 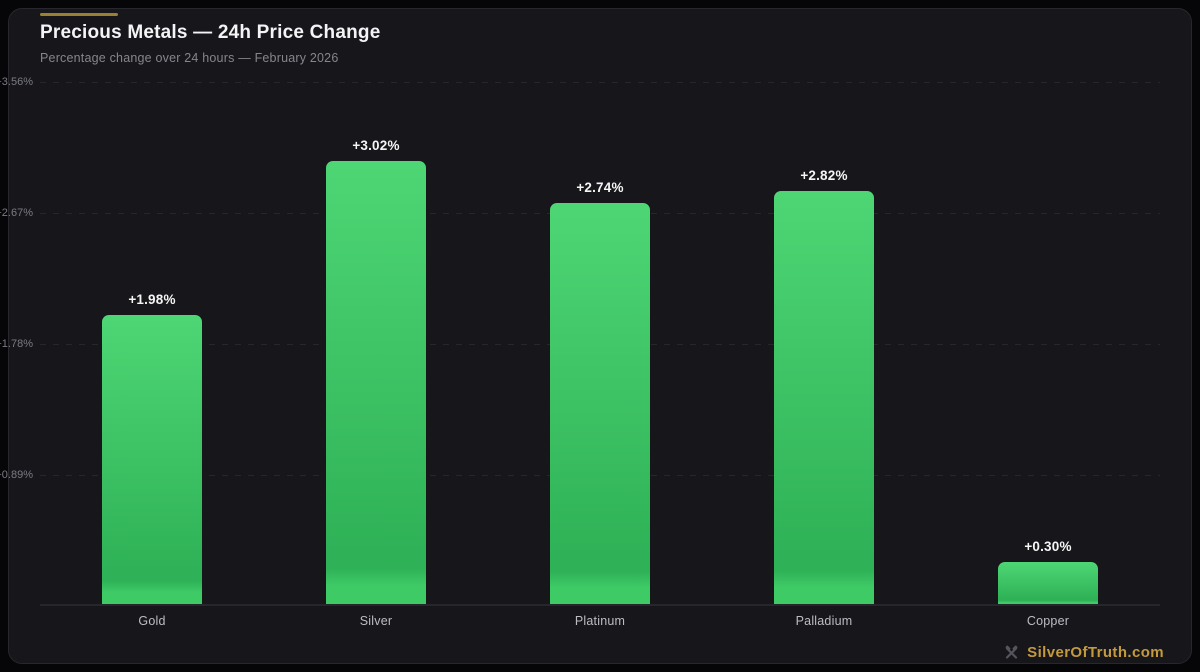 I want to click on bar-value-label: +1.98%, so click(x=152, y=299).